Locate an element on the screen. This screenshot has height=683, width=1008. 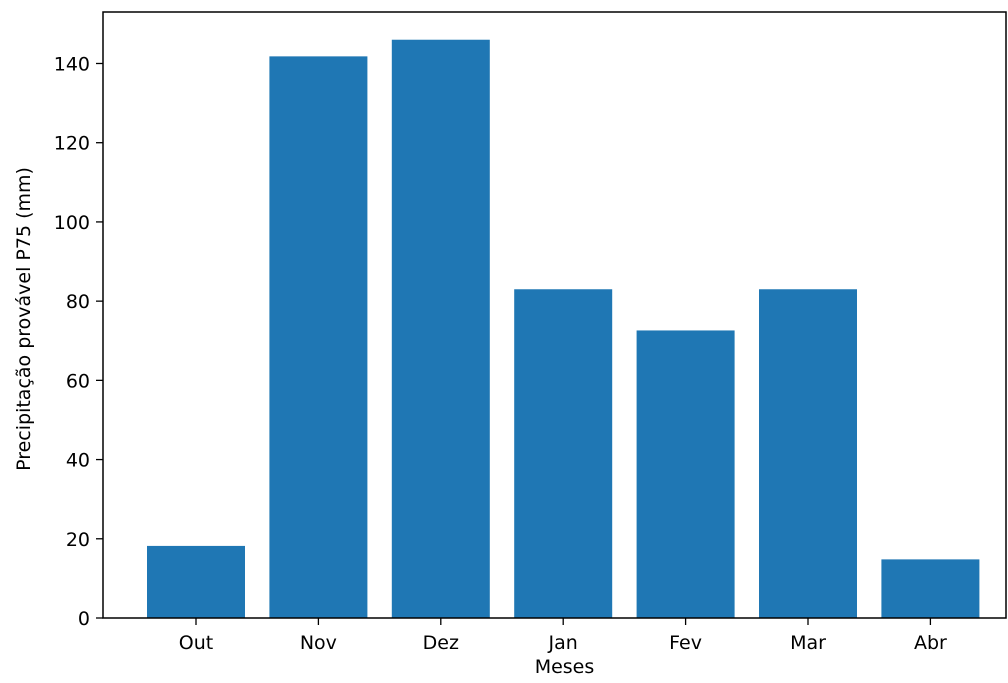
y-tick-label: 0 is located at coordinates (84, 619).